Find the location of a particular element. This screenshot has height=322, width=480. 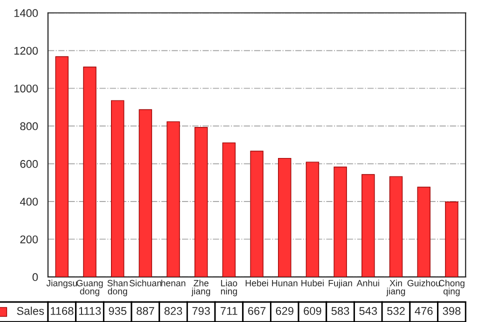

data-label: 711 is located at coordinates (229, 311).